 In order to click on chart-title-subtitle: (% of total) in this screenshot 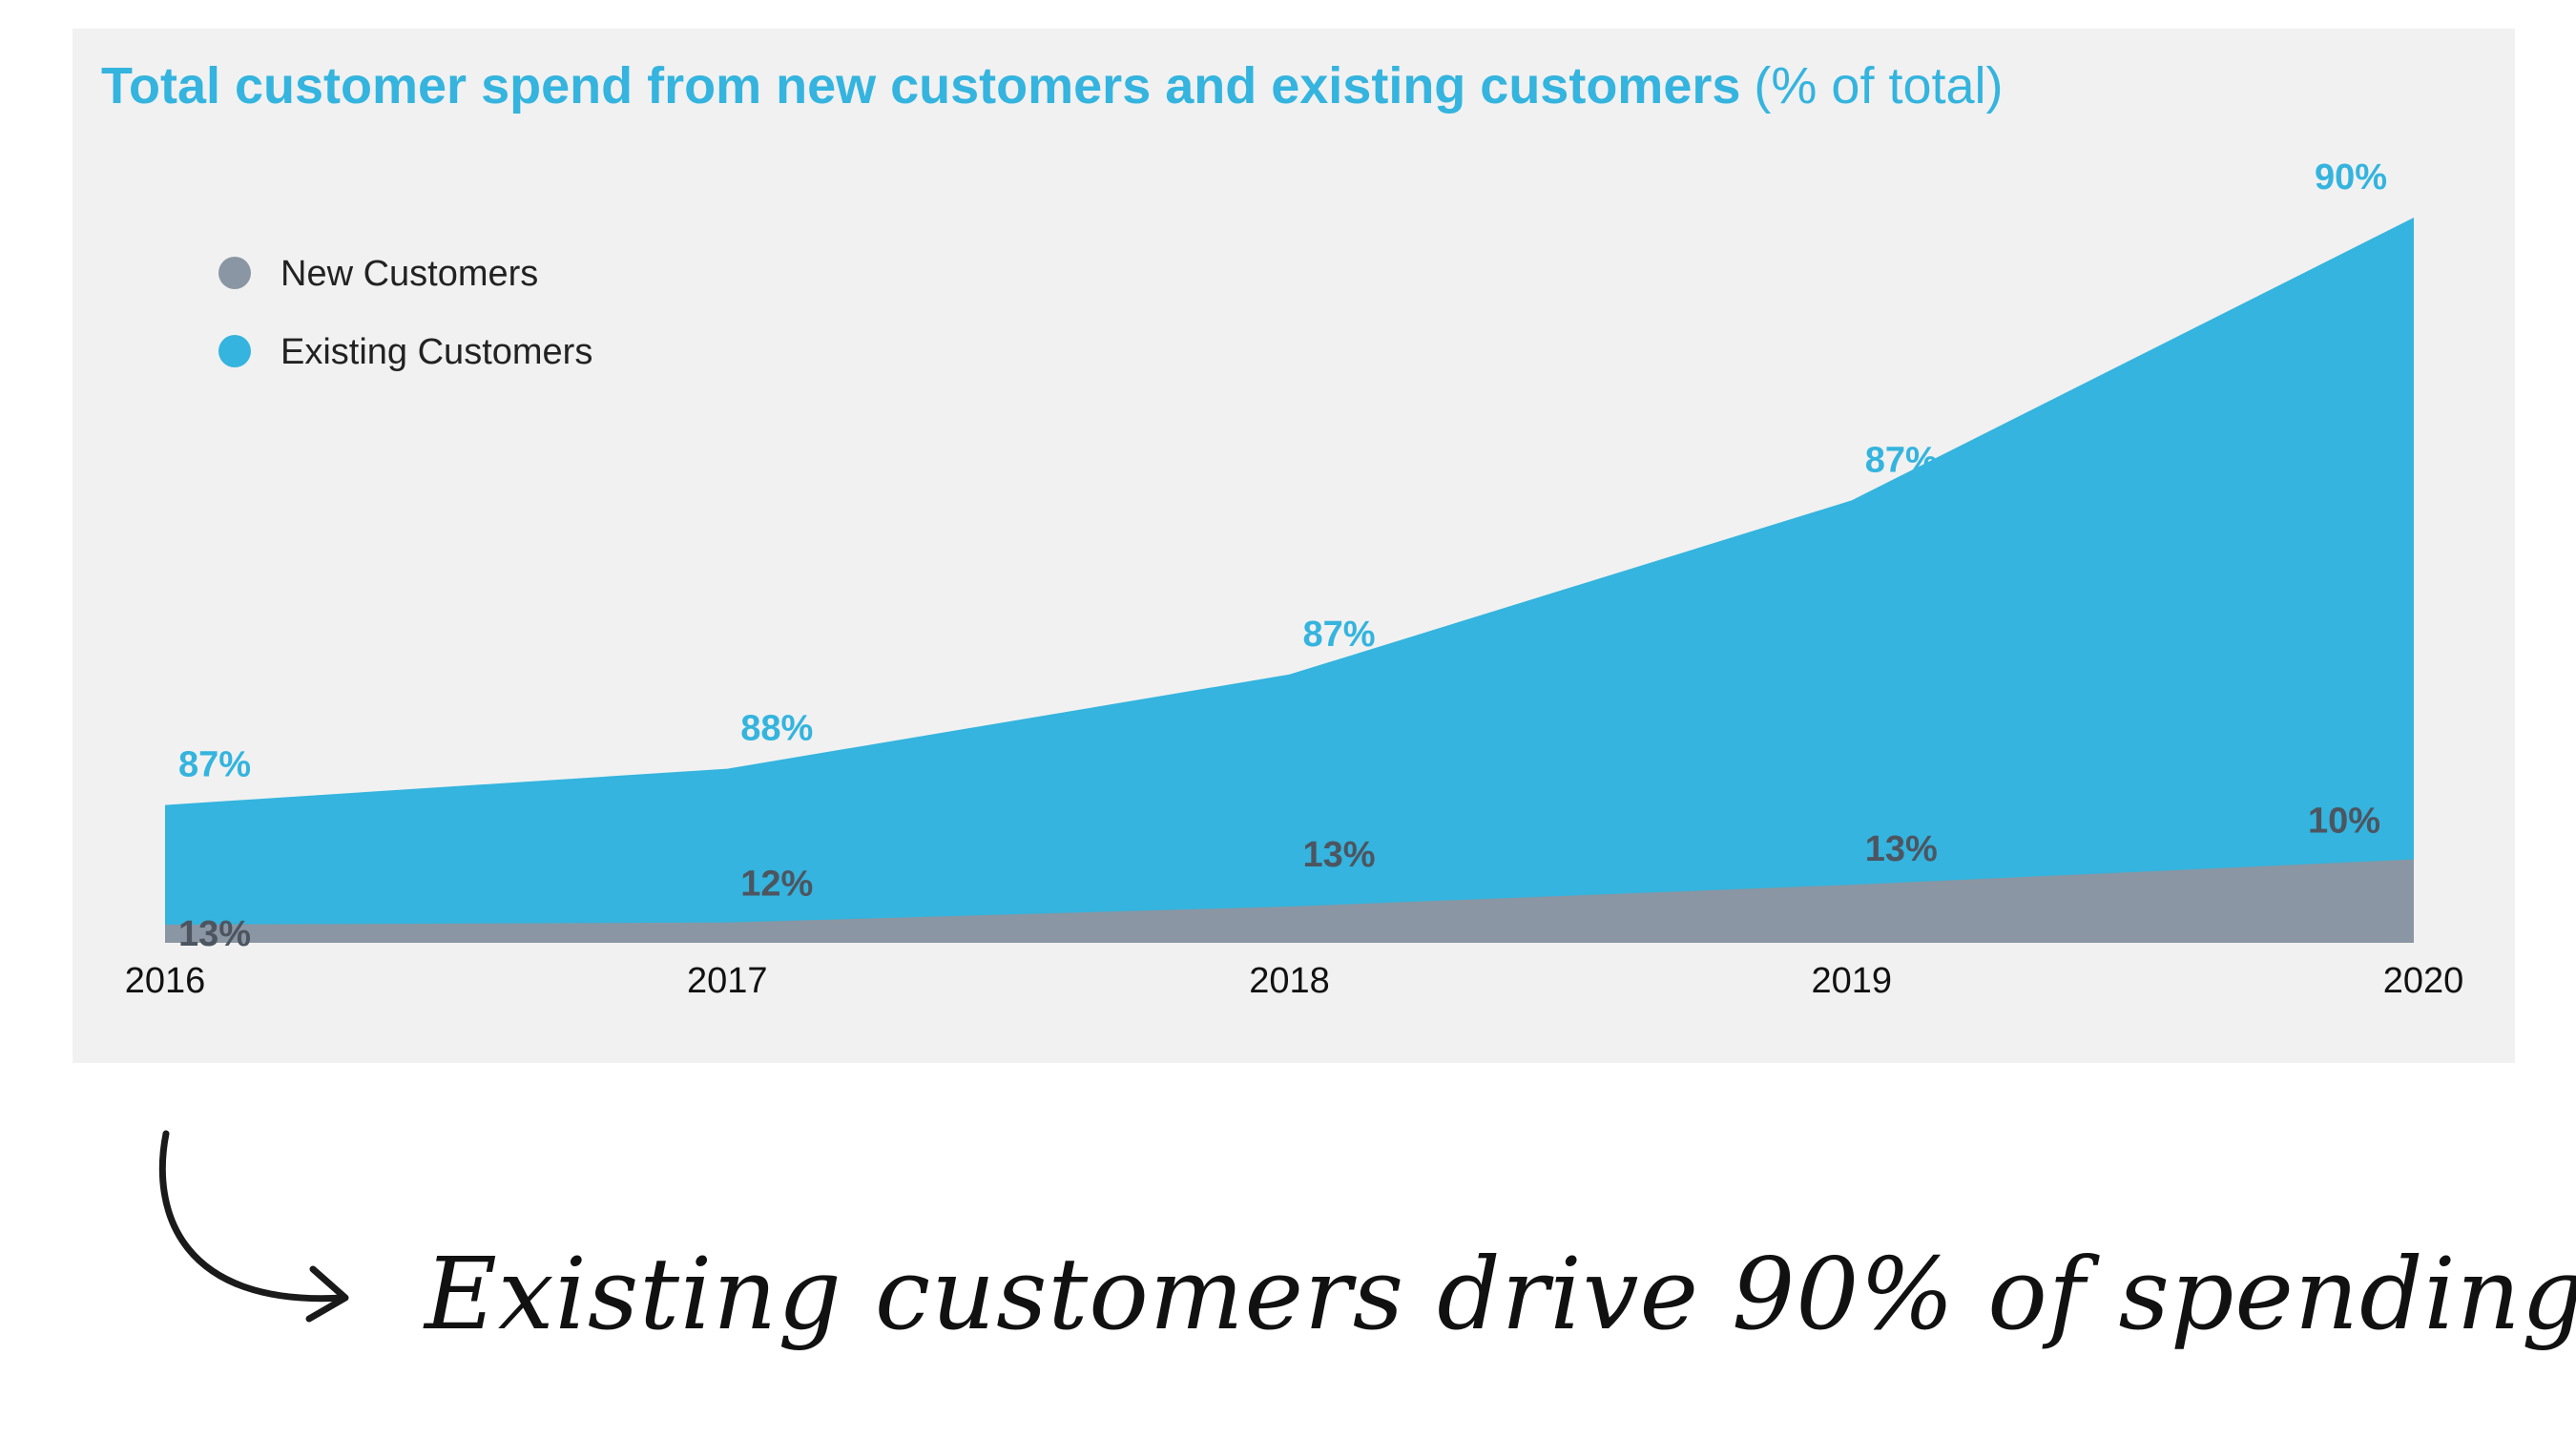, I will do `click(1878, 86)`.